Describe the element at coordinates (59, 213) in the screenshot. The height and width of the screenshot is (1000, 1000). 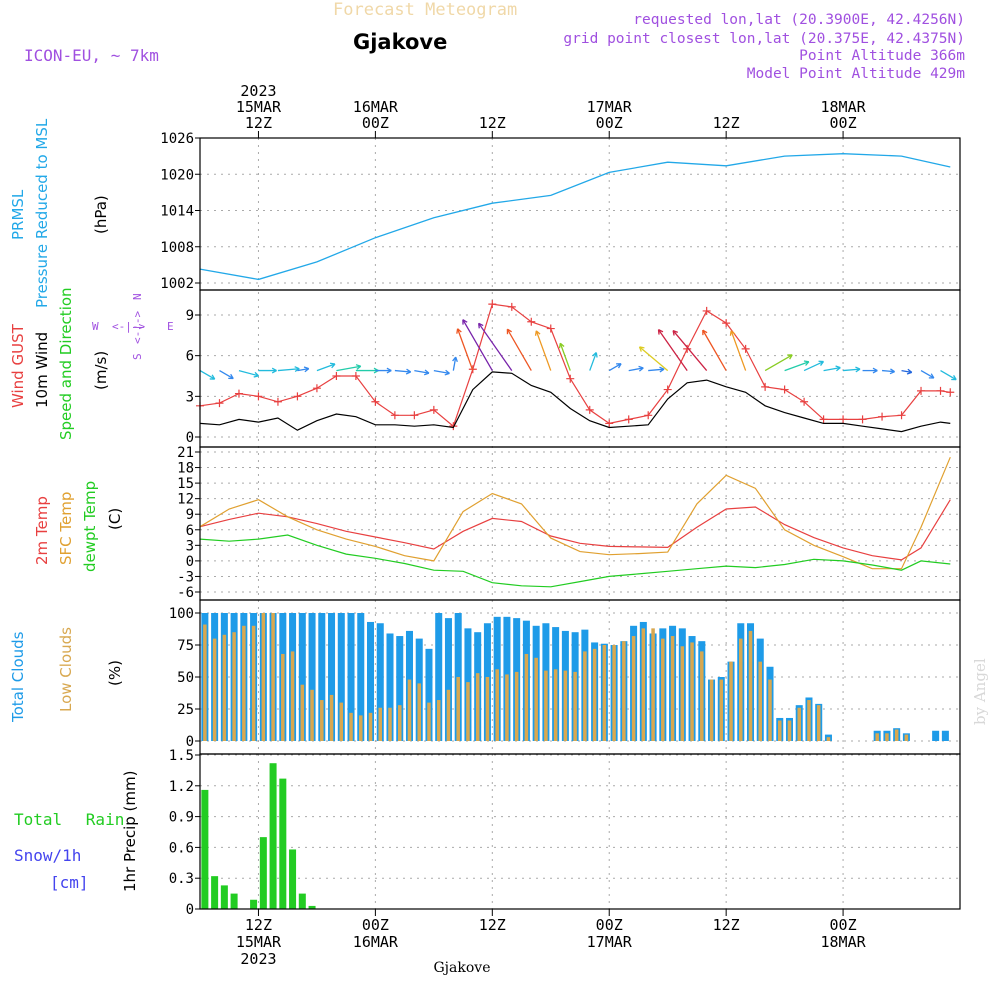
I see `pressure-labels: PRMSL Pressure Reduced to MSL (hPa)` at that location.